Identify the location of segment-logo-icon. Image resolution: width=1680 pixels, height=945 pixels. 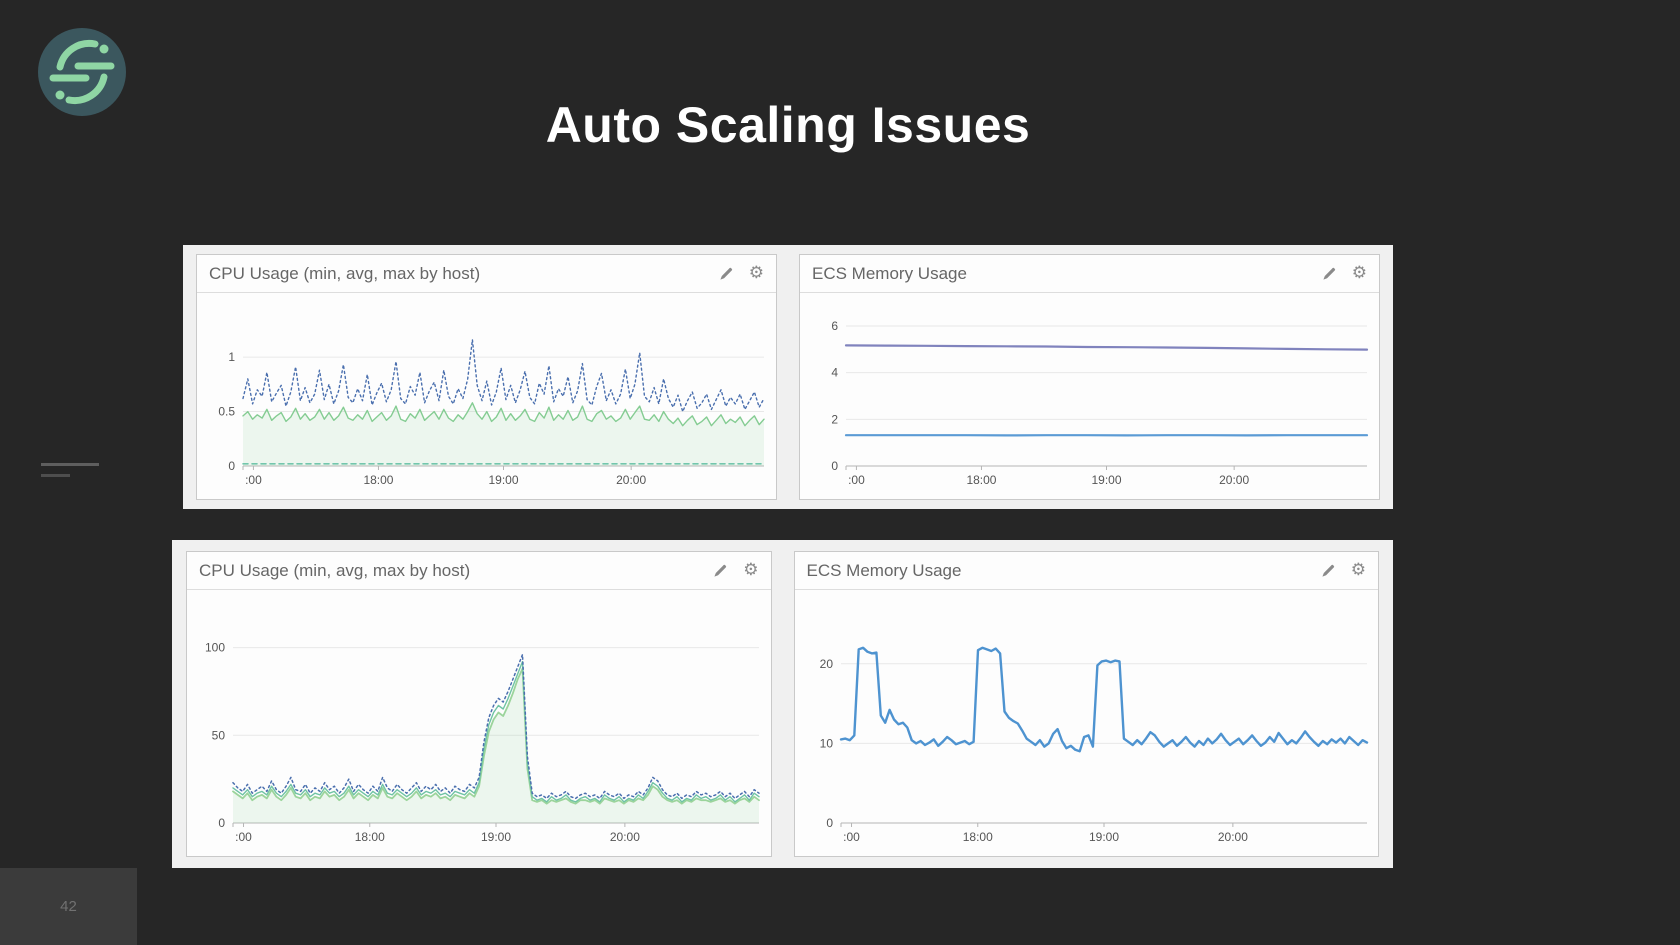
(82, 72).